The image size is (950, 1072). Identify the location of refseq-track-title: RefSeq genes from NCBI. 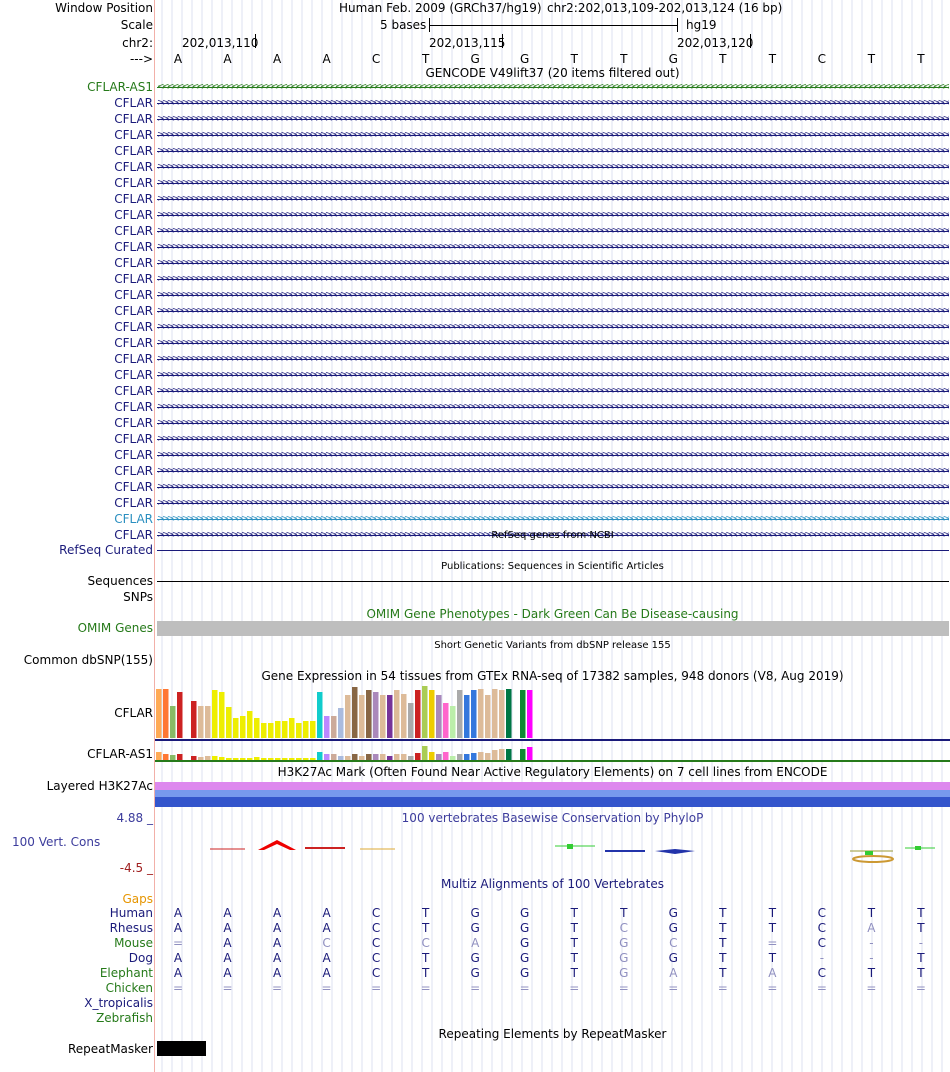
(552, 535).